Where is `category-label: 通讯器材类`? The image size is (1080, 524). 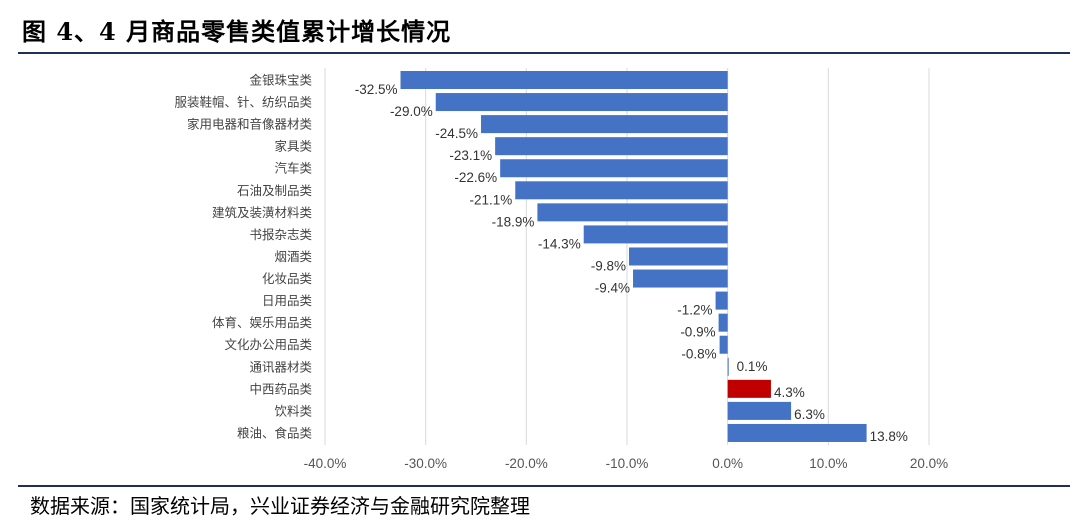 category-label: 通讯器材类 is located at coordinates (280, 366).